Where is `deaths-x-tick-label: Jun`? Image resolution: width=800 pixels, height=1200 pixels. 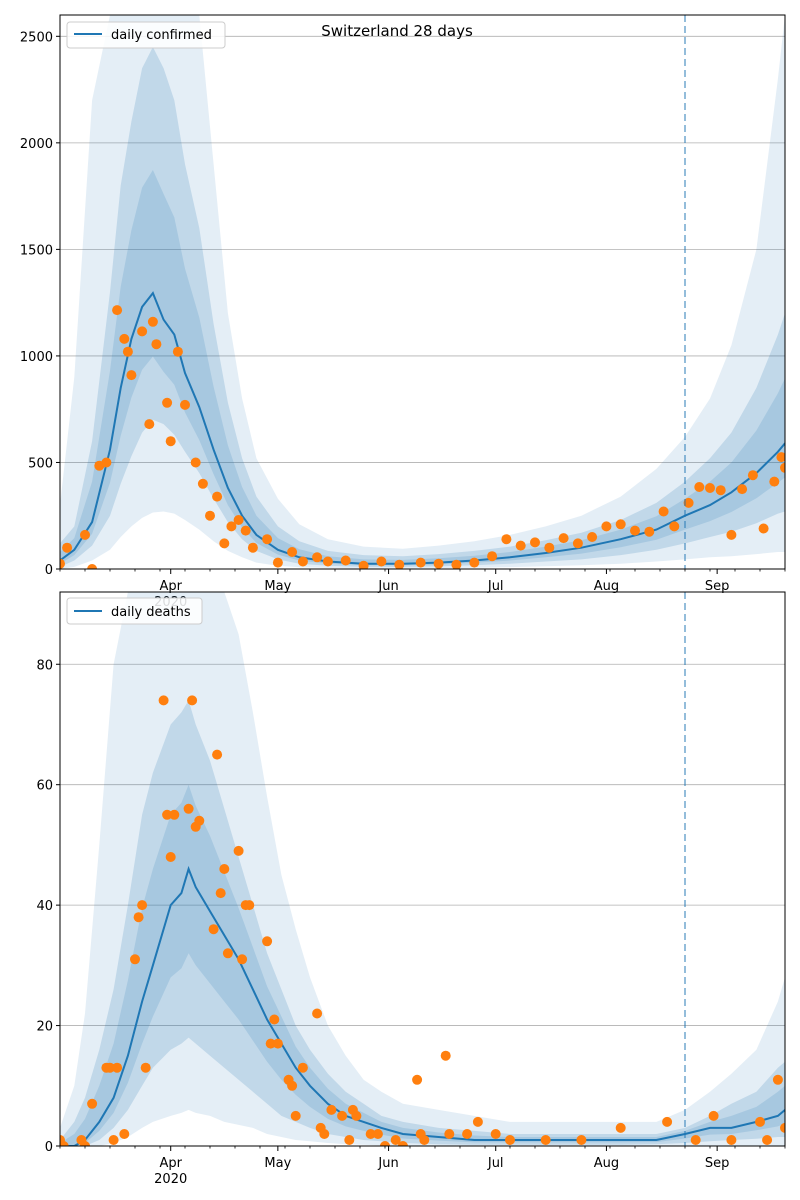 deaths-x-tick-label: Jun is located at coordinates (387, 1163).